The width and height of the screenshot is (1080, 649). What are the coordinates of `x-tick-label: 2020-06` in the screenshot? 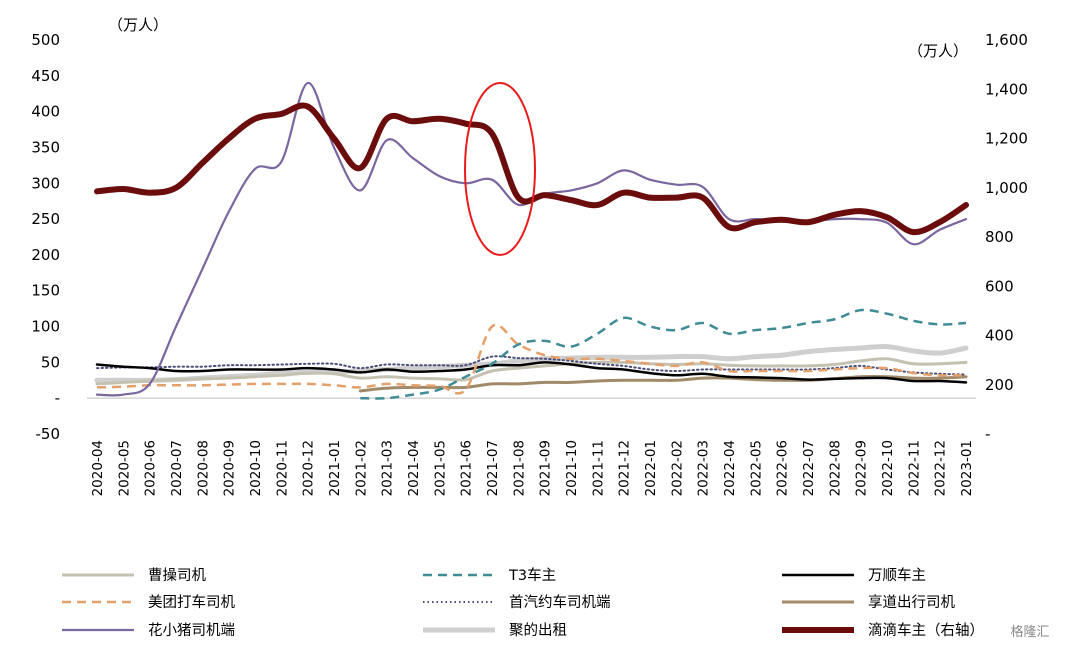 It's located at (151, 468).